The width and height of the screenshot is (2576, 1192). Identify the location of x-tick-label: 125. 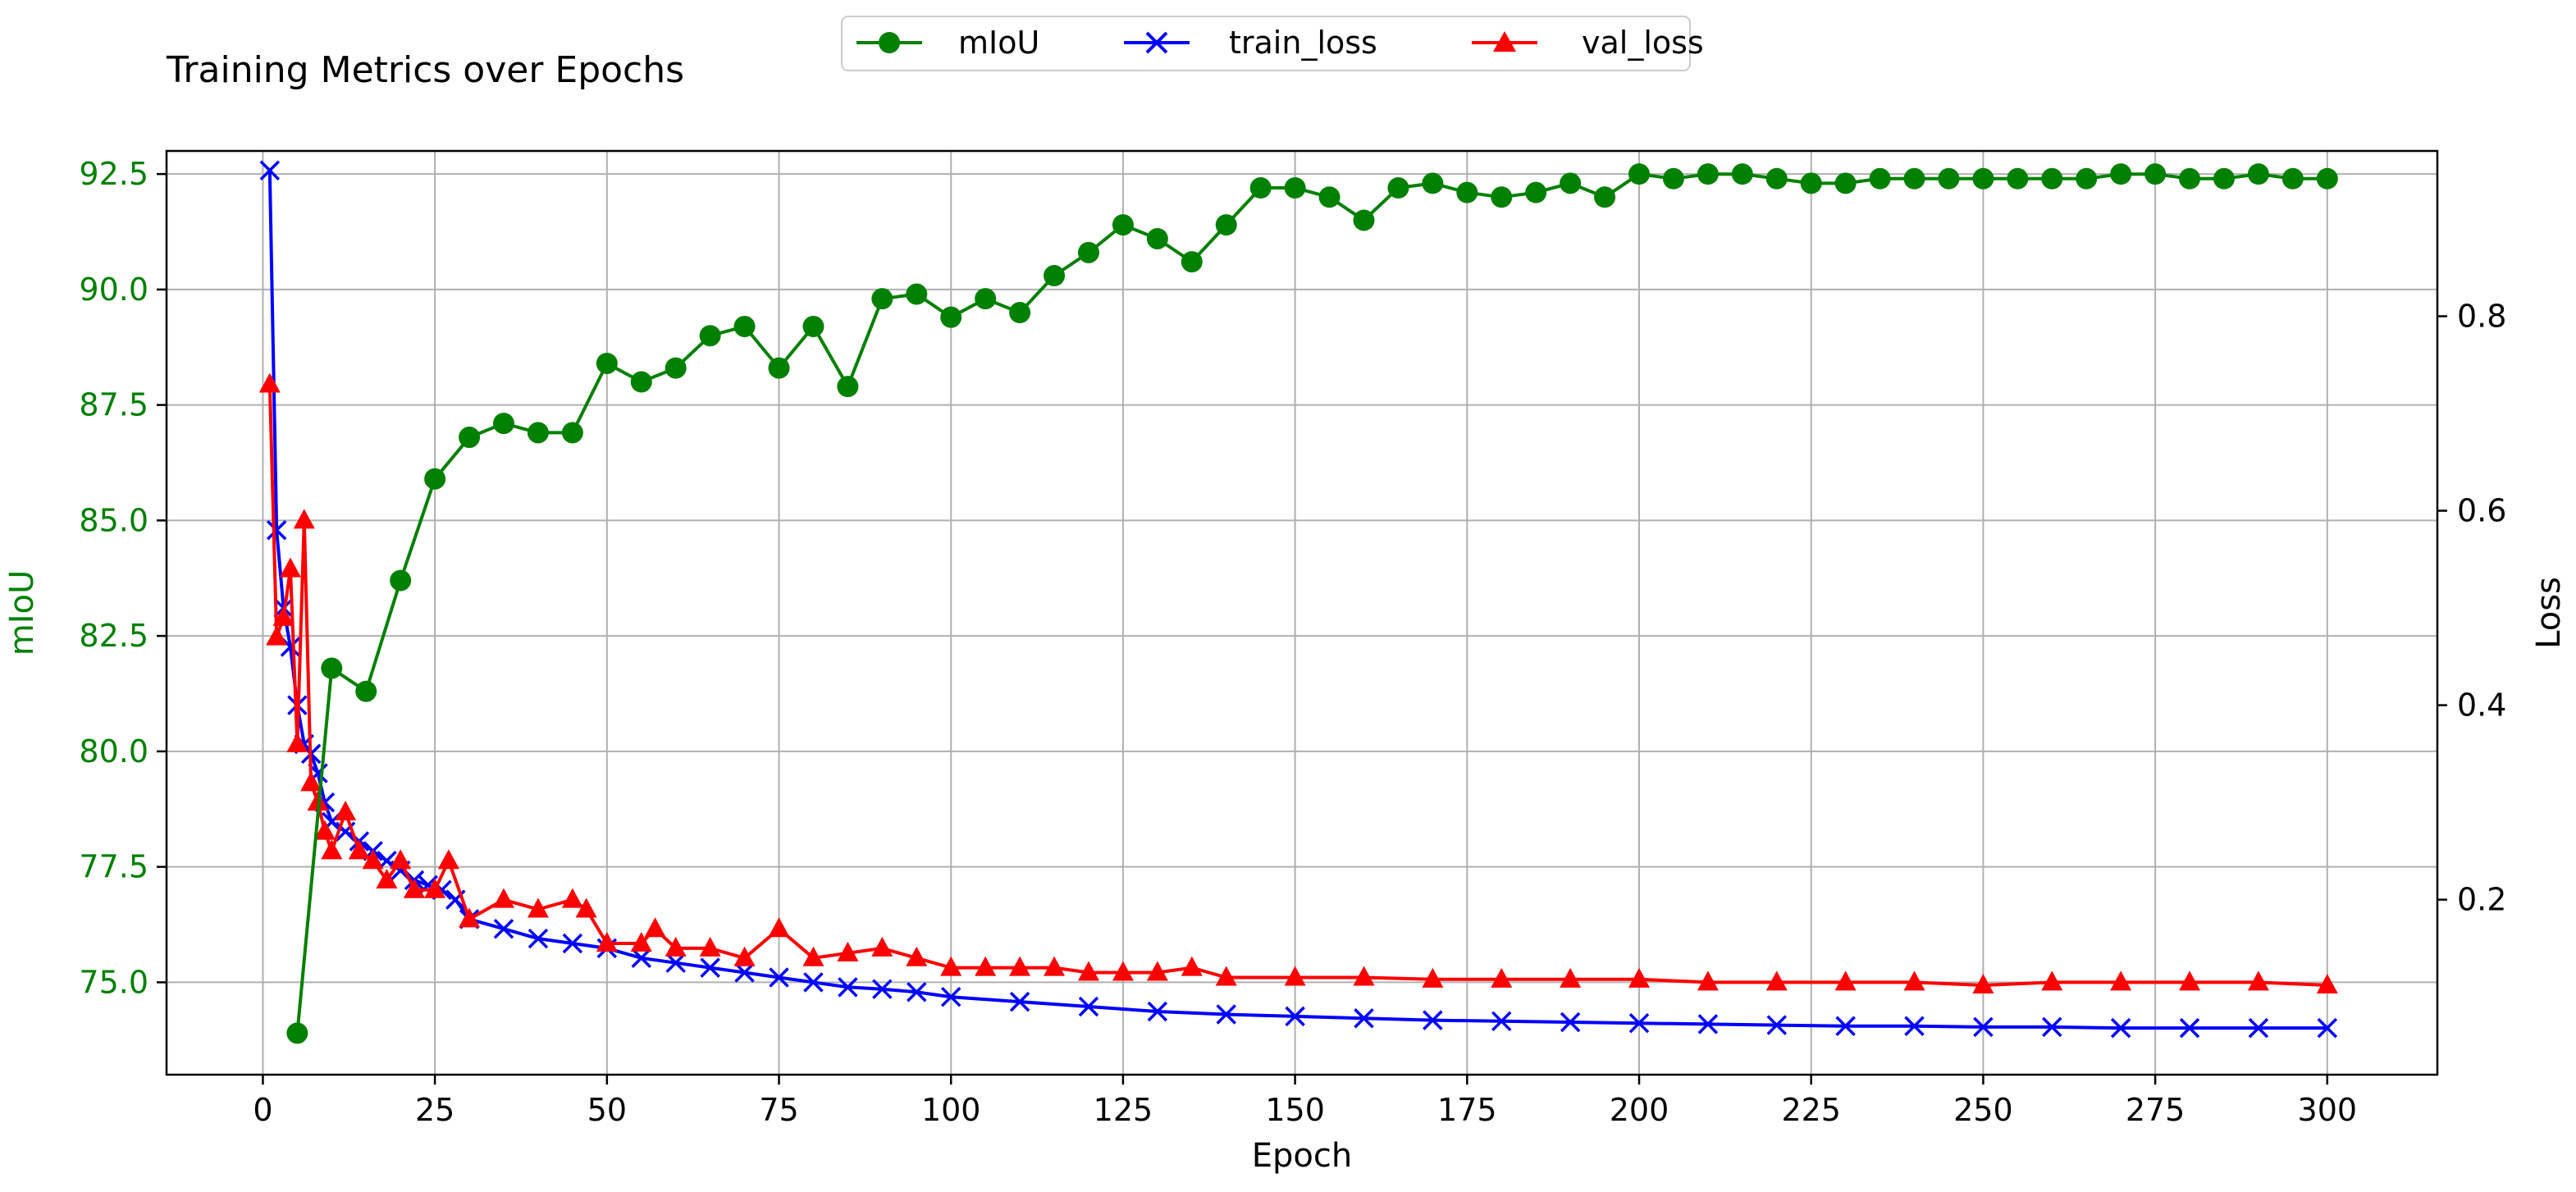
(1124, 1110).